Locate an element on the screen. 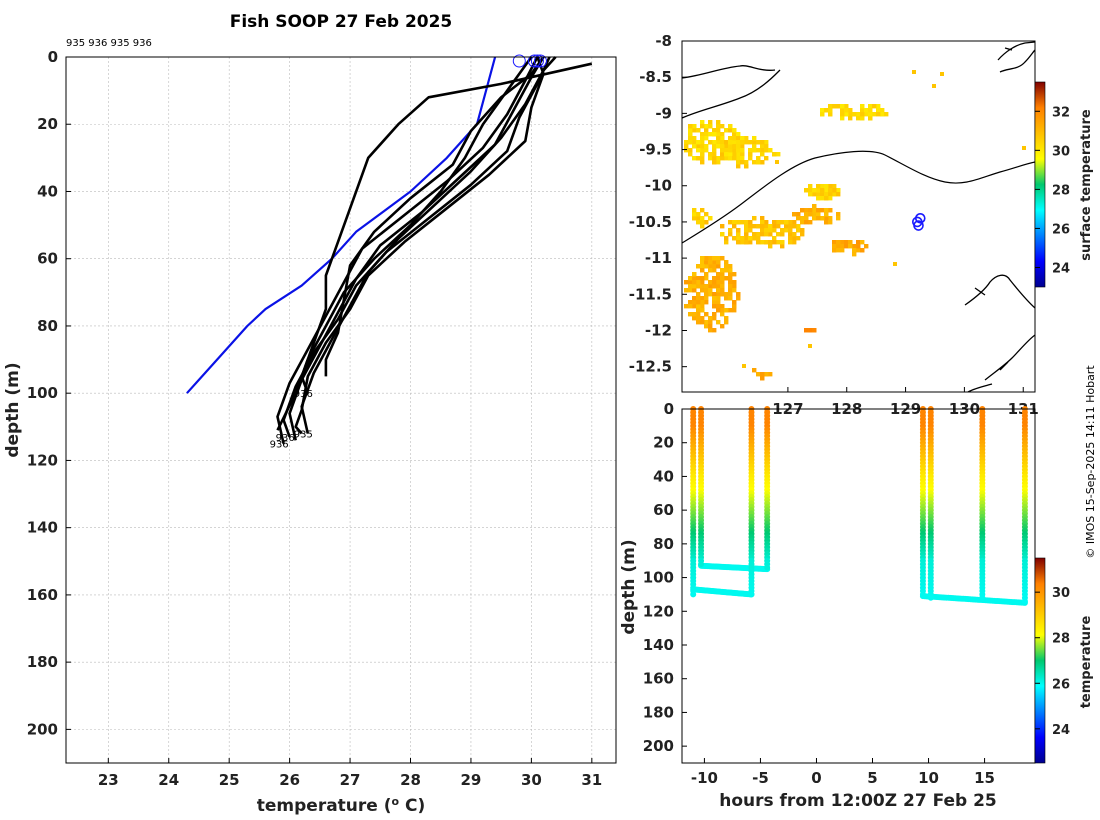 The height and width of the screenshot is (820, 1100). climatology-line is located at coordinates (341, 225).